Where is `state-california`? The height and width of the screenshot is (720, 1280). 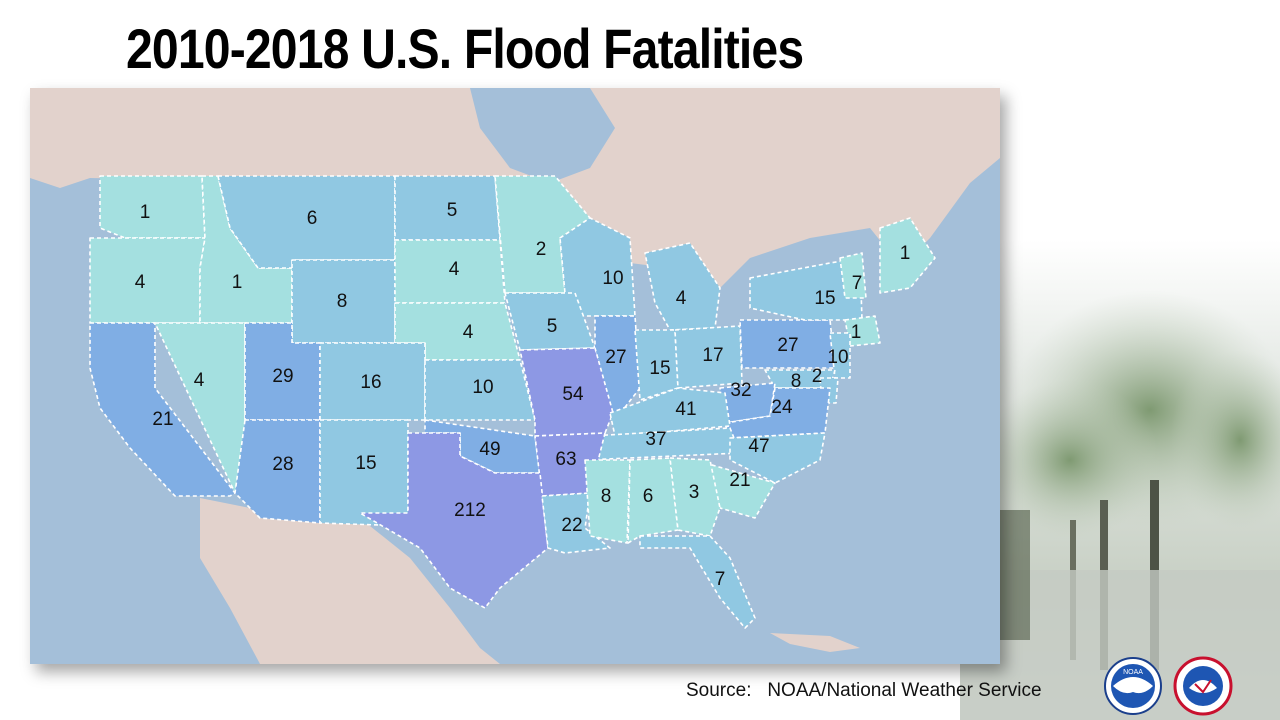 state-california is located at coordinates (162, 409).